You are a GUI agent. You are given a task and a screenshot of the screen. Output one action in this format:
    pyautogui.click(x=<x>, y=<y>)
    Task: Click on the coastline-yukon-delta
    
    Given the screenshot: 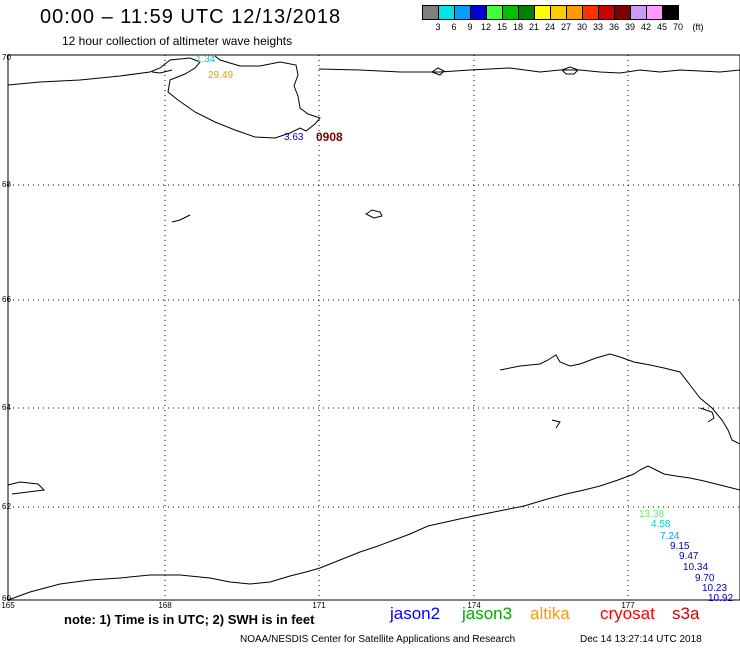 What is the action you would take?
    pyautogui.click(x=689, y=478)
    